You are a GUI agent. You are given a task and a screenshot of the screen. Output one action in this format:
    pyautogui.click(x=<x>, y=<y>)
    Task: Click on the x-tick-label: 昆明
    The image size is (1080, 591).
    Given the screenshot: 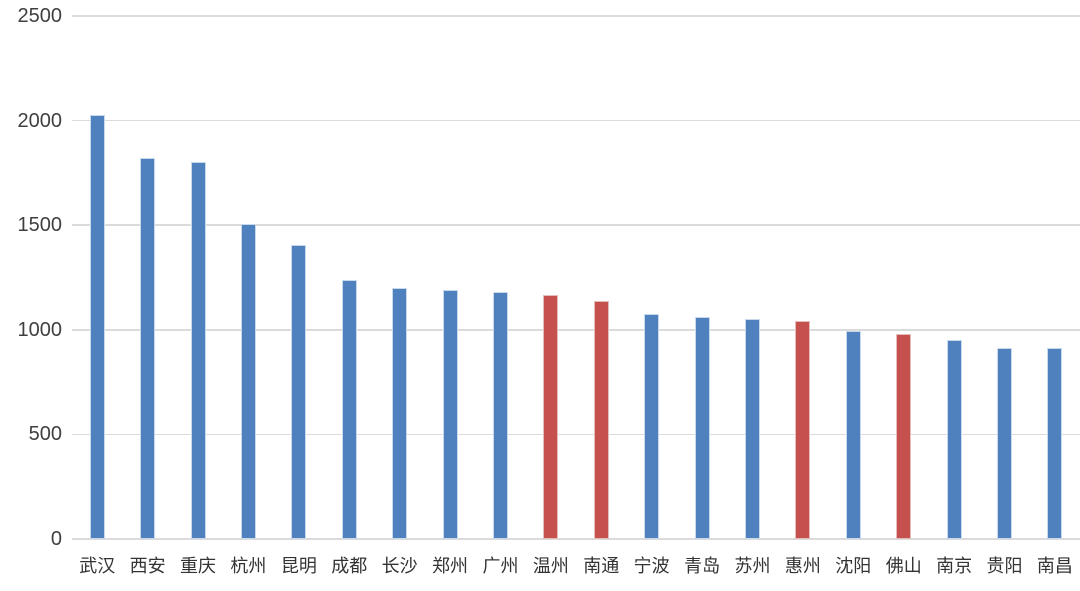 What is the action you would take?
    pyautogui.click(x=298, y=566)
    